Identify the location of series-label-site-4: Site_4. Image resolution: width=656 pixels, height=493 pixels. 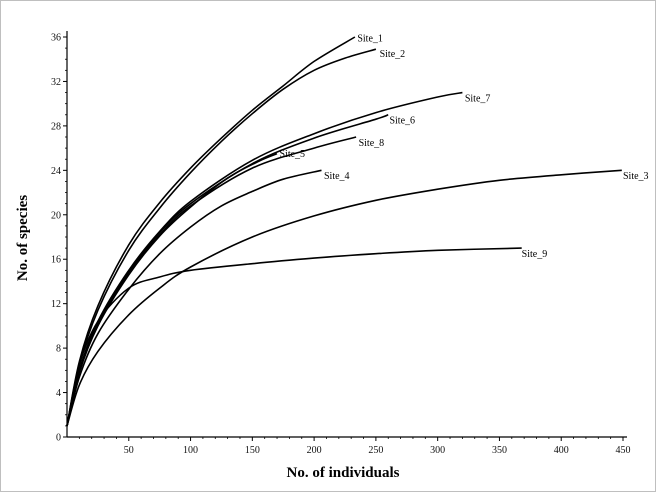
(337, 176).